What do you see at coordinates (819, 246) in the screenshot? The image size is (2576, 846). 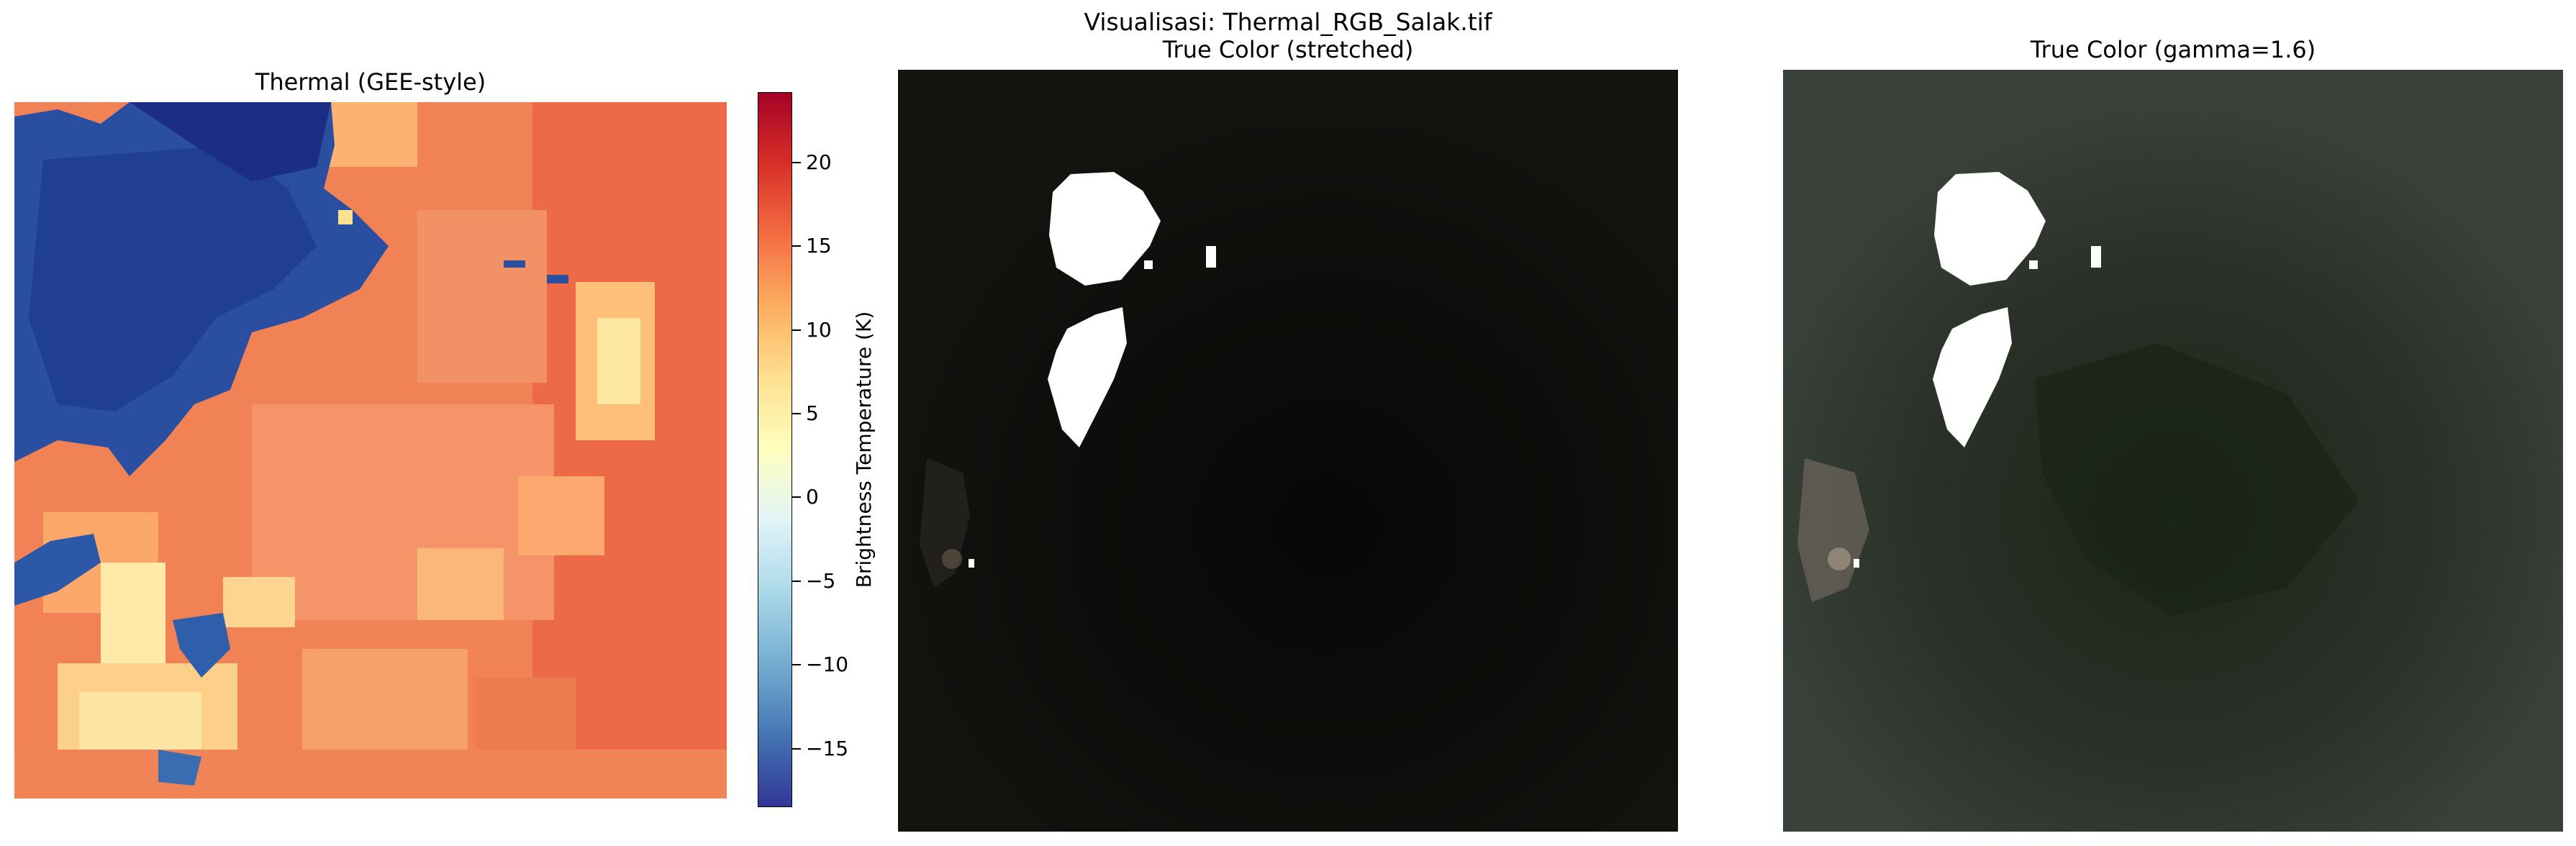 I see `colorbar-tick-label: 15` at bounding box center [819, 246].